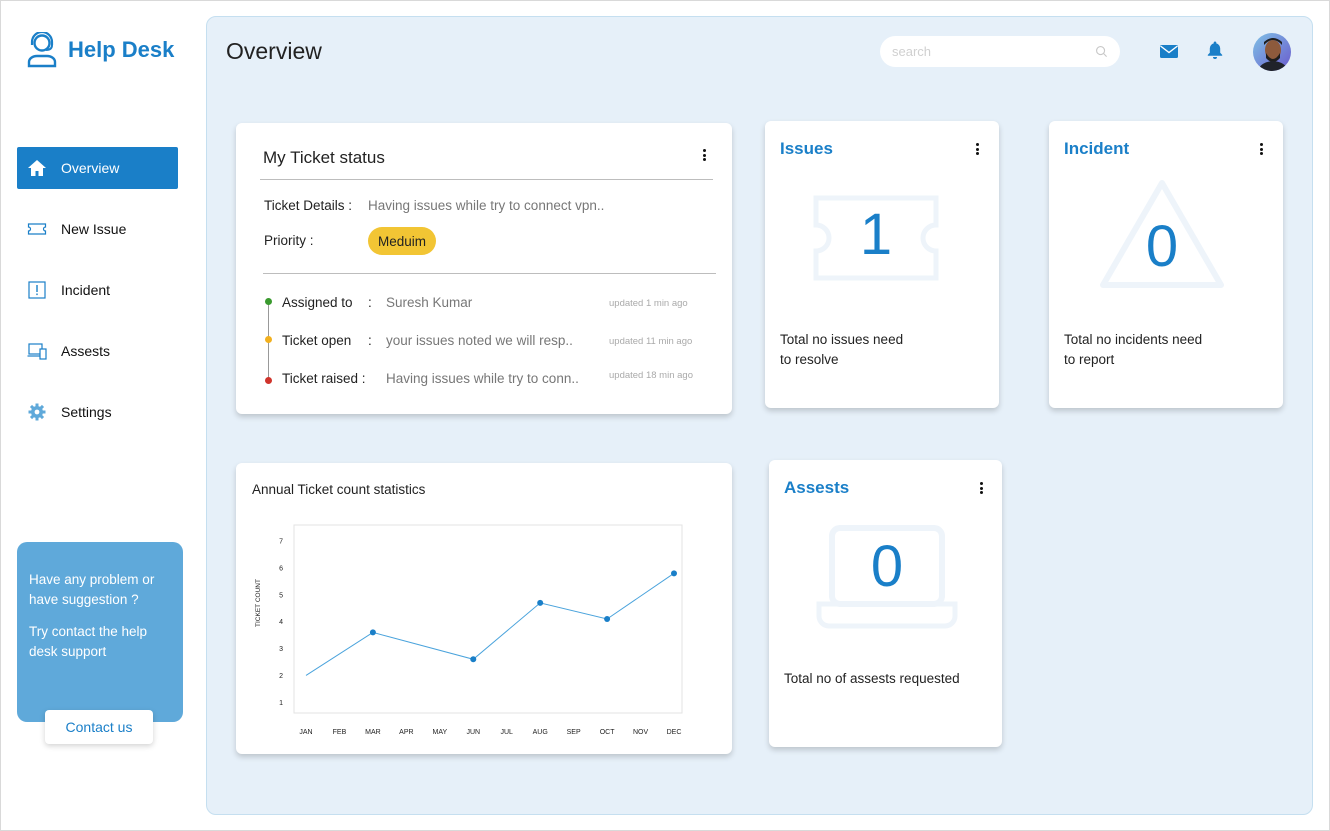  Describe the element at coordinates (121, 49) in the screenshot. I see `app-title: Help Desk` at that location.